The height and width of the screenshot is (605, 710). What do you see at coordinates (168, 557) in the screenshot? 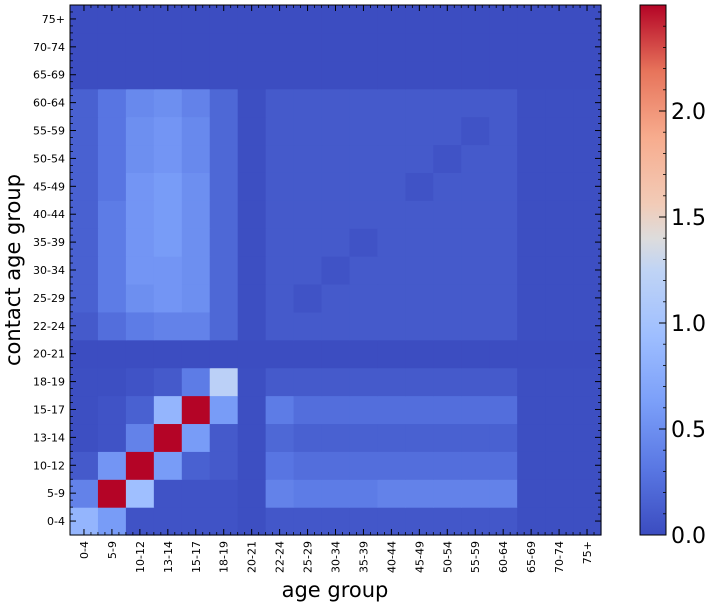
I see `x-tick-label: 13-14` at bounding box center [168, 557].